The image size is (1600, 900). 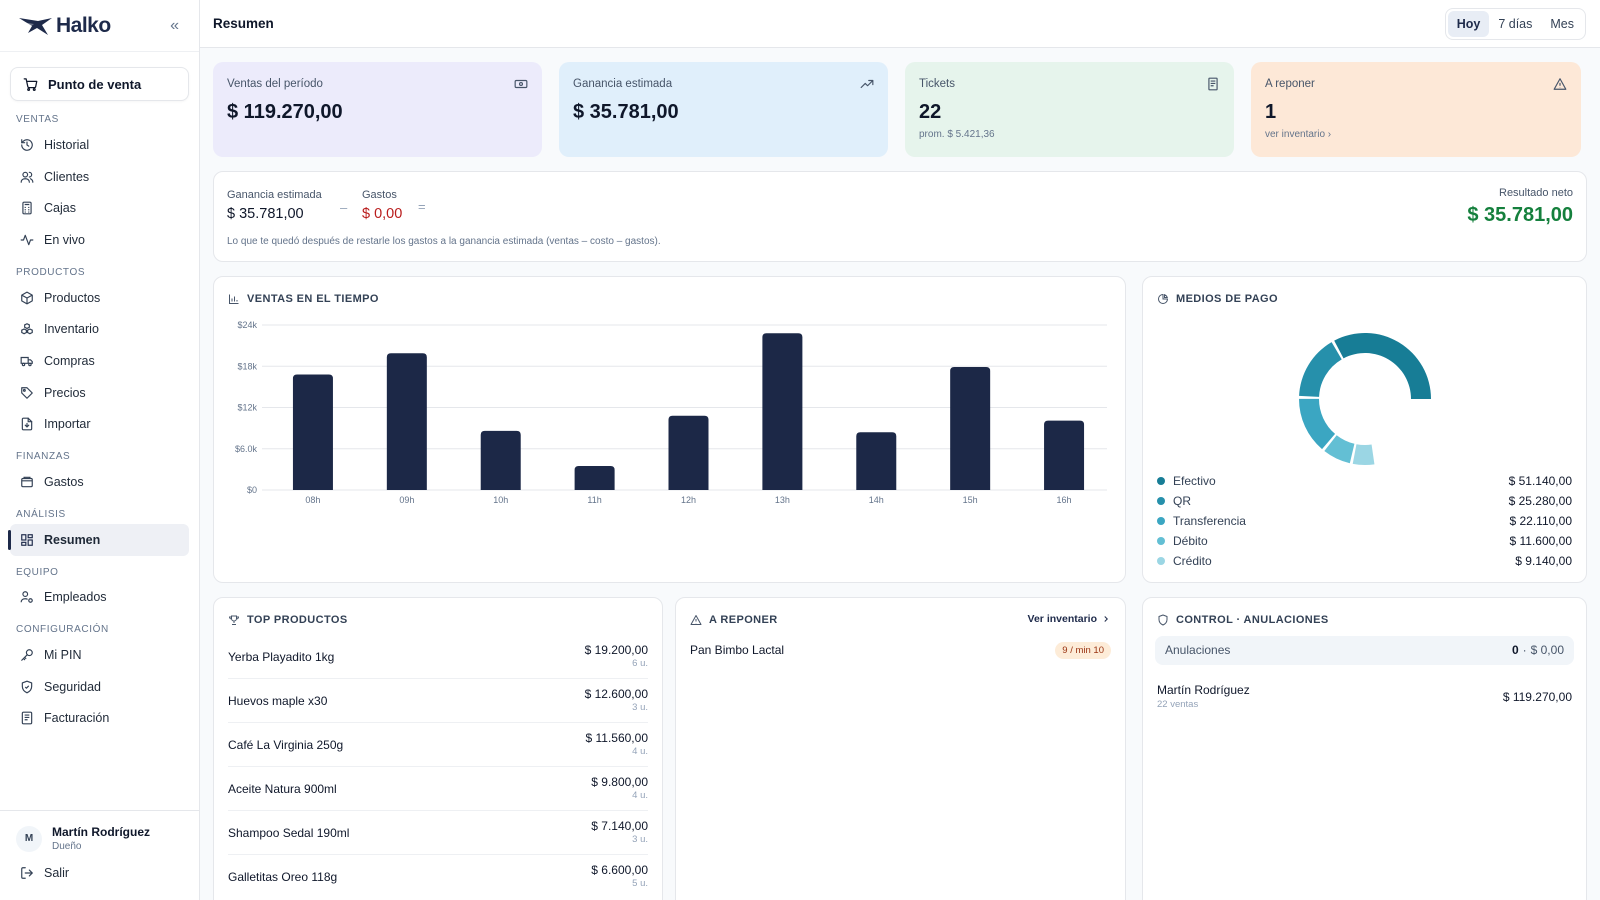 I want to click on view-inventory-button: Ver inventario, so click(x=1069, y=619).